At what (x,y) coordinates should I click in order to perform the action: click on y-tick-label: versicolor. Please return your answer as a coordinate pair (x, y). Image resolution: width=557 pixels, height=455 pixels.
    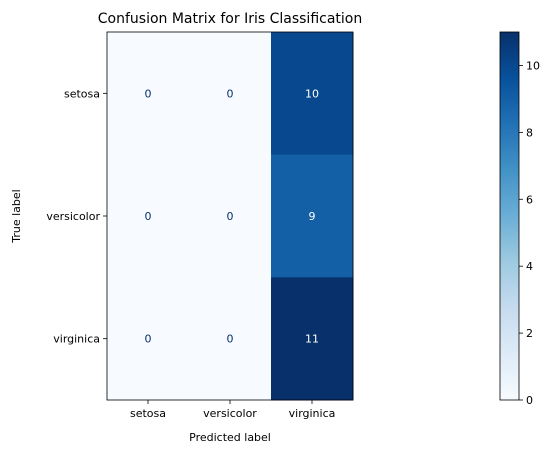
    Looking at the image, I should click on (73, 216).